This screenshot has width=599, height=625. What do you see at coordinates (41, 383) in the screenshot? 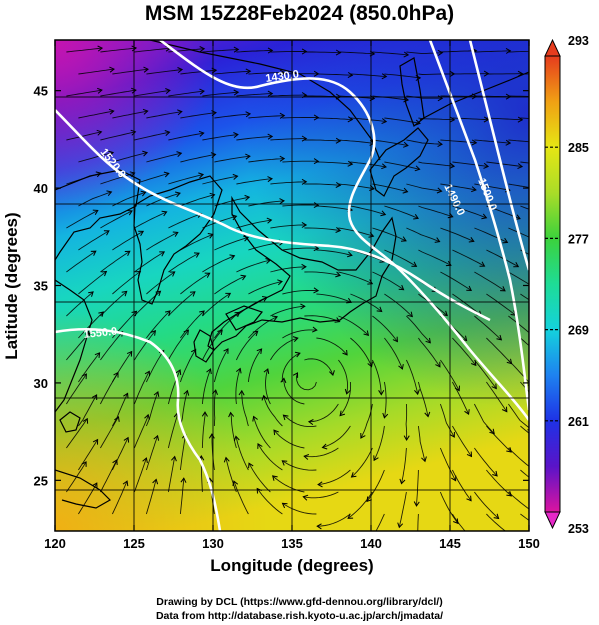
I see `y-tick-label: 30` at bounding box center [41, 383].